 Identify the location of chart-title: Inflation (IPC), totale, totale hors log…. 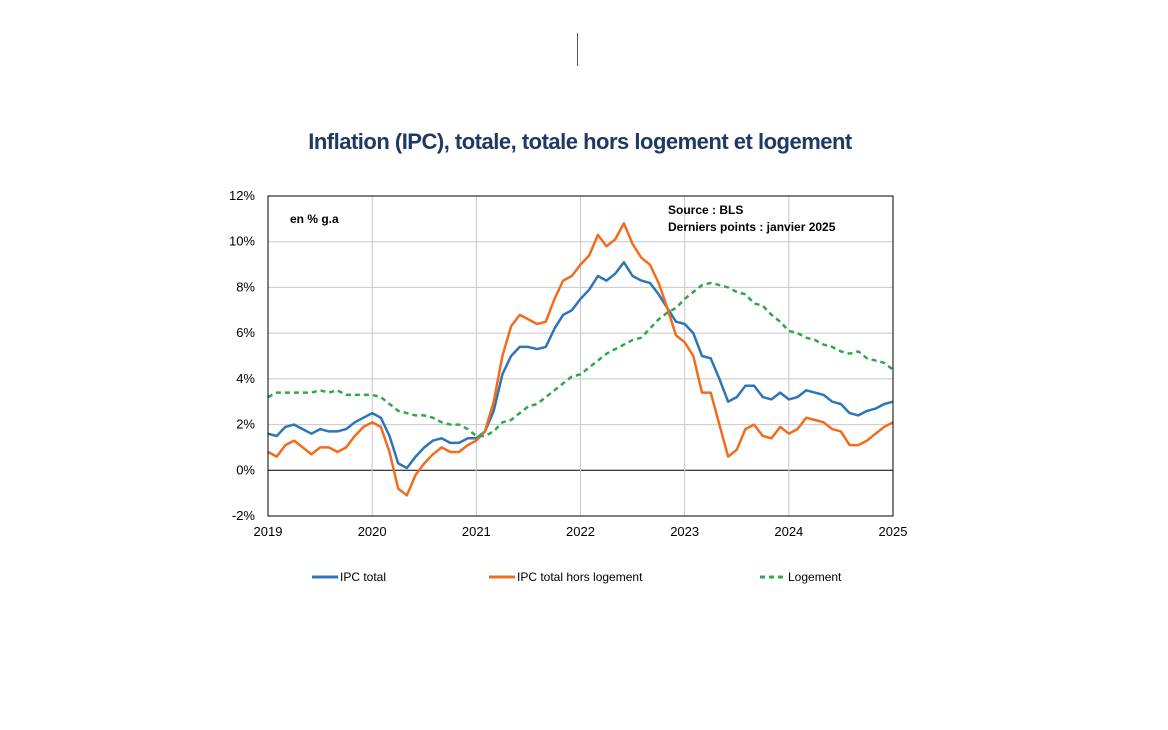
(580, 141).